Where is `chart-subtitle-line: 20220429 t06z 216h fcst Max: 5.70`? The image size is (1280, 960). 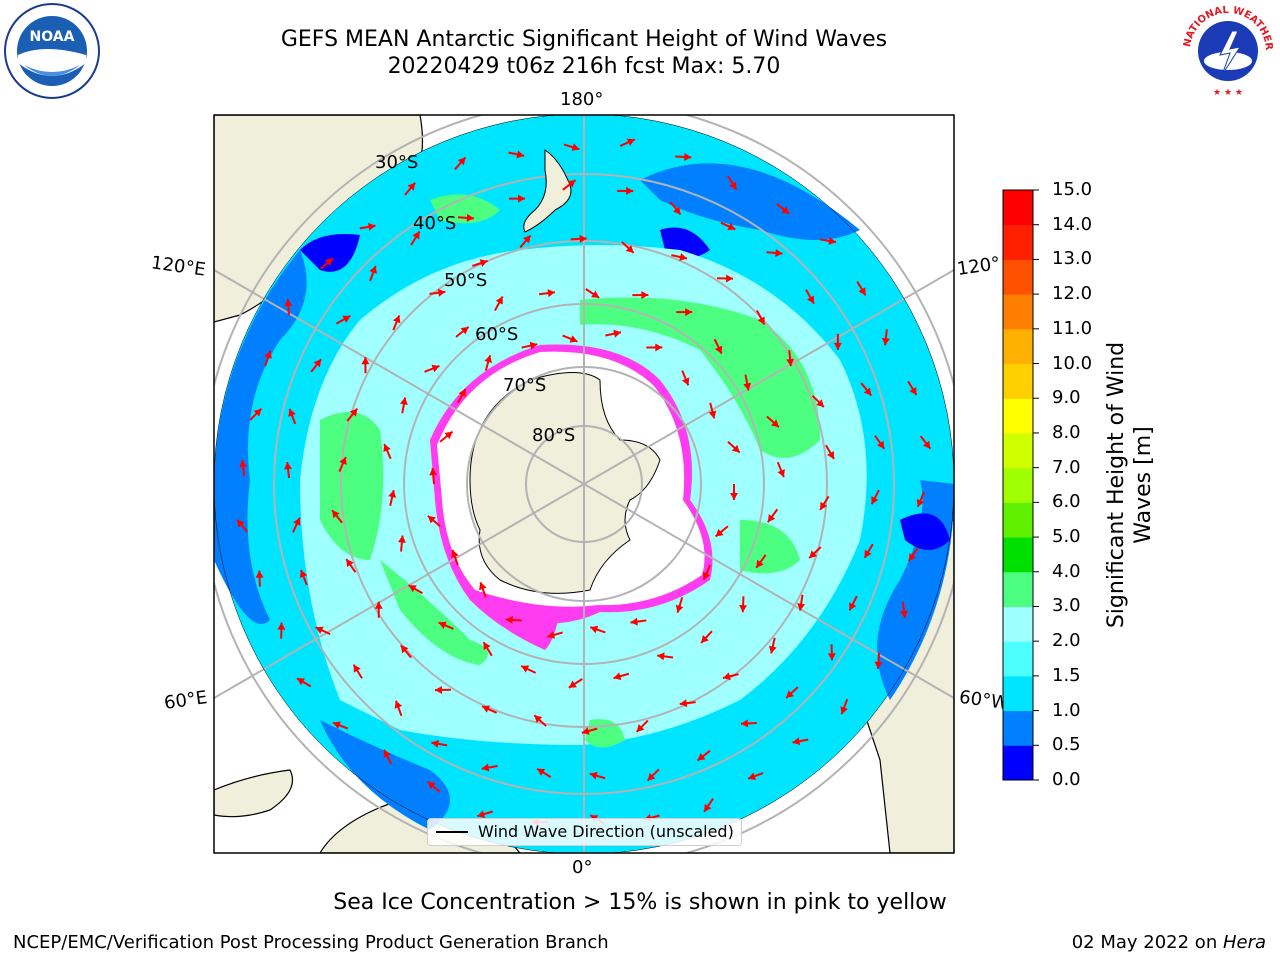
chart-subtitle-line: 20220429 t06z 216h fcst Max: 5.70 is located at coordinates (584, 66).